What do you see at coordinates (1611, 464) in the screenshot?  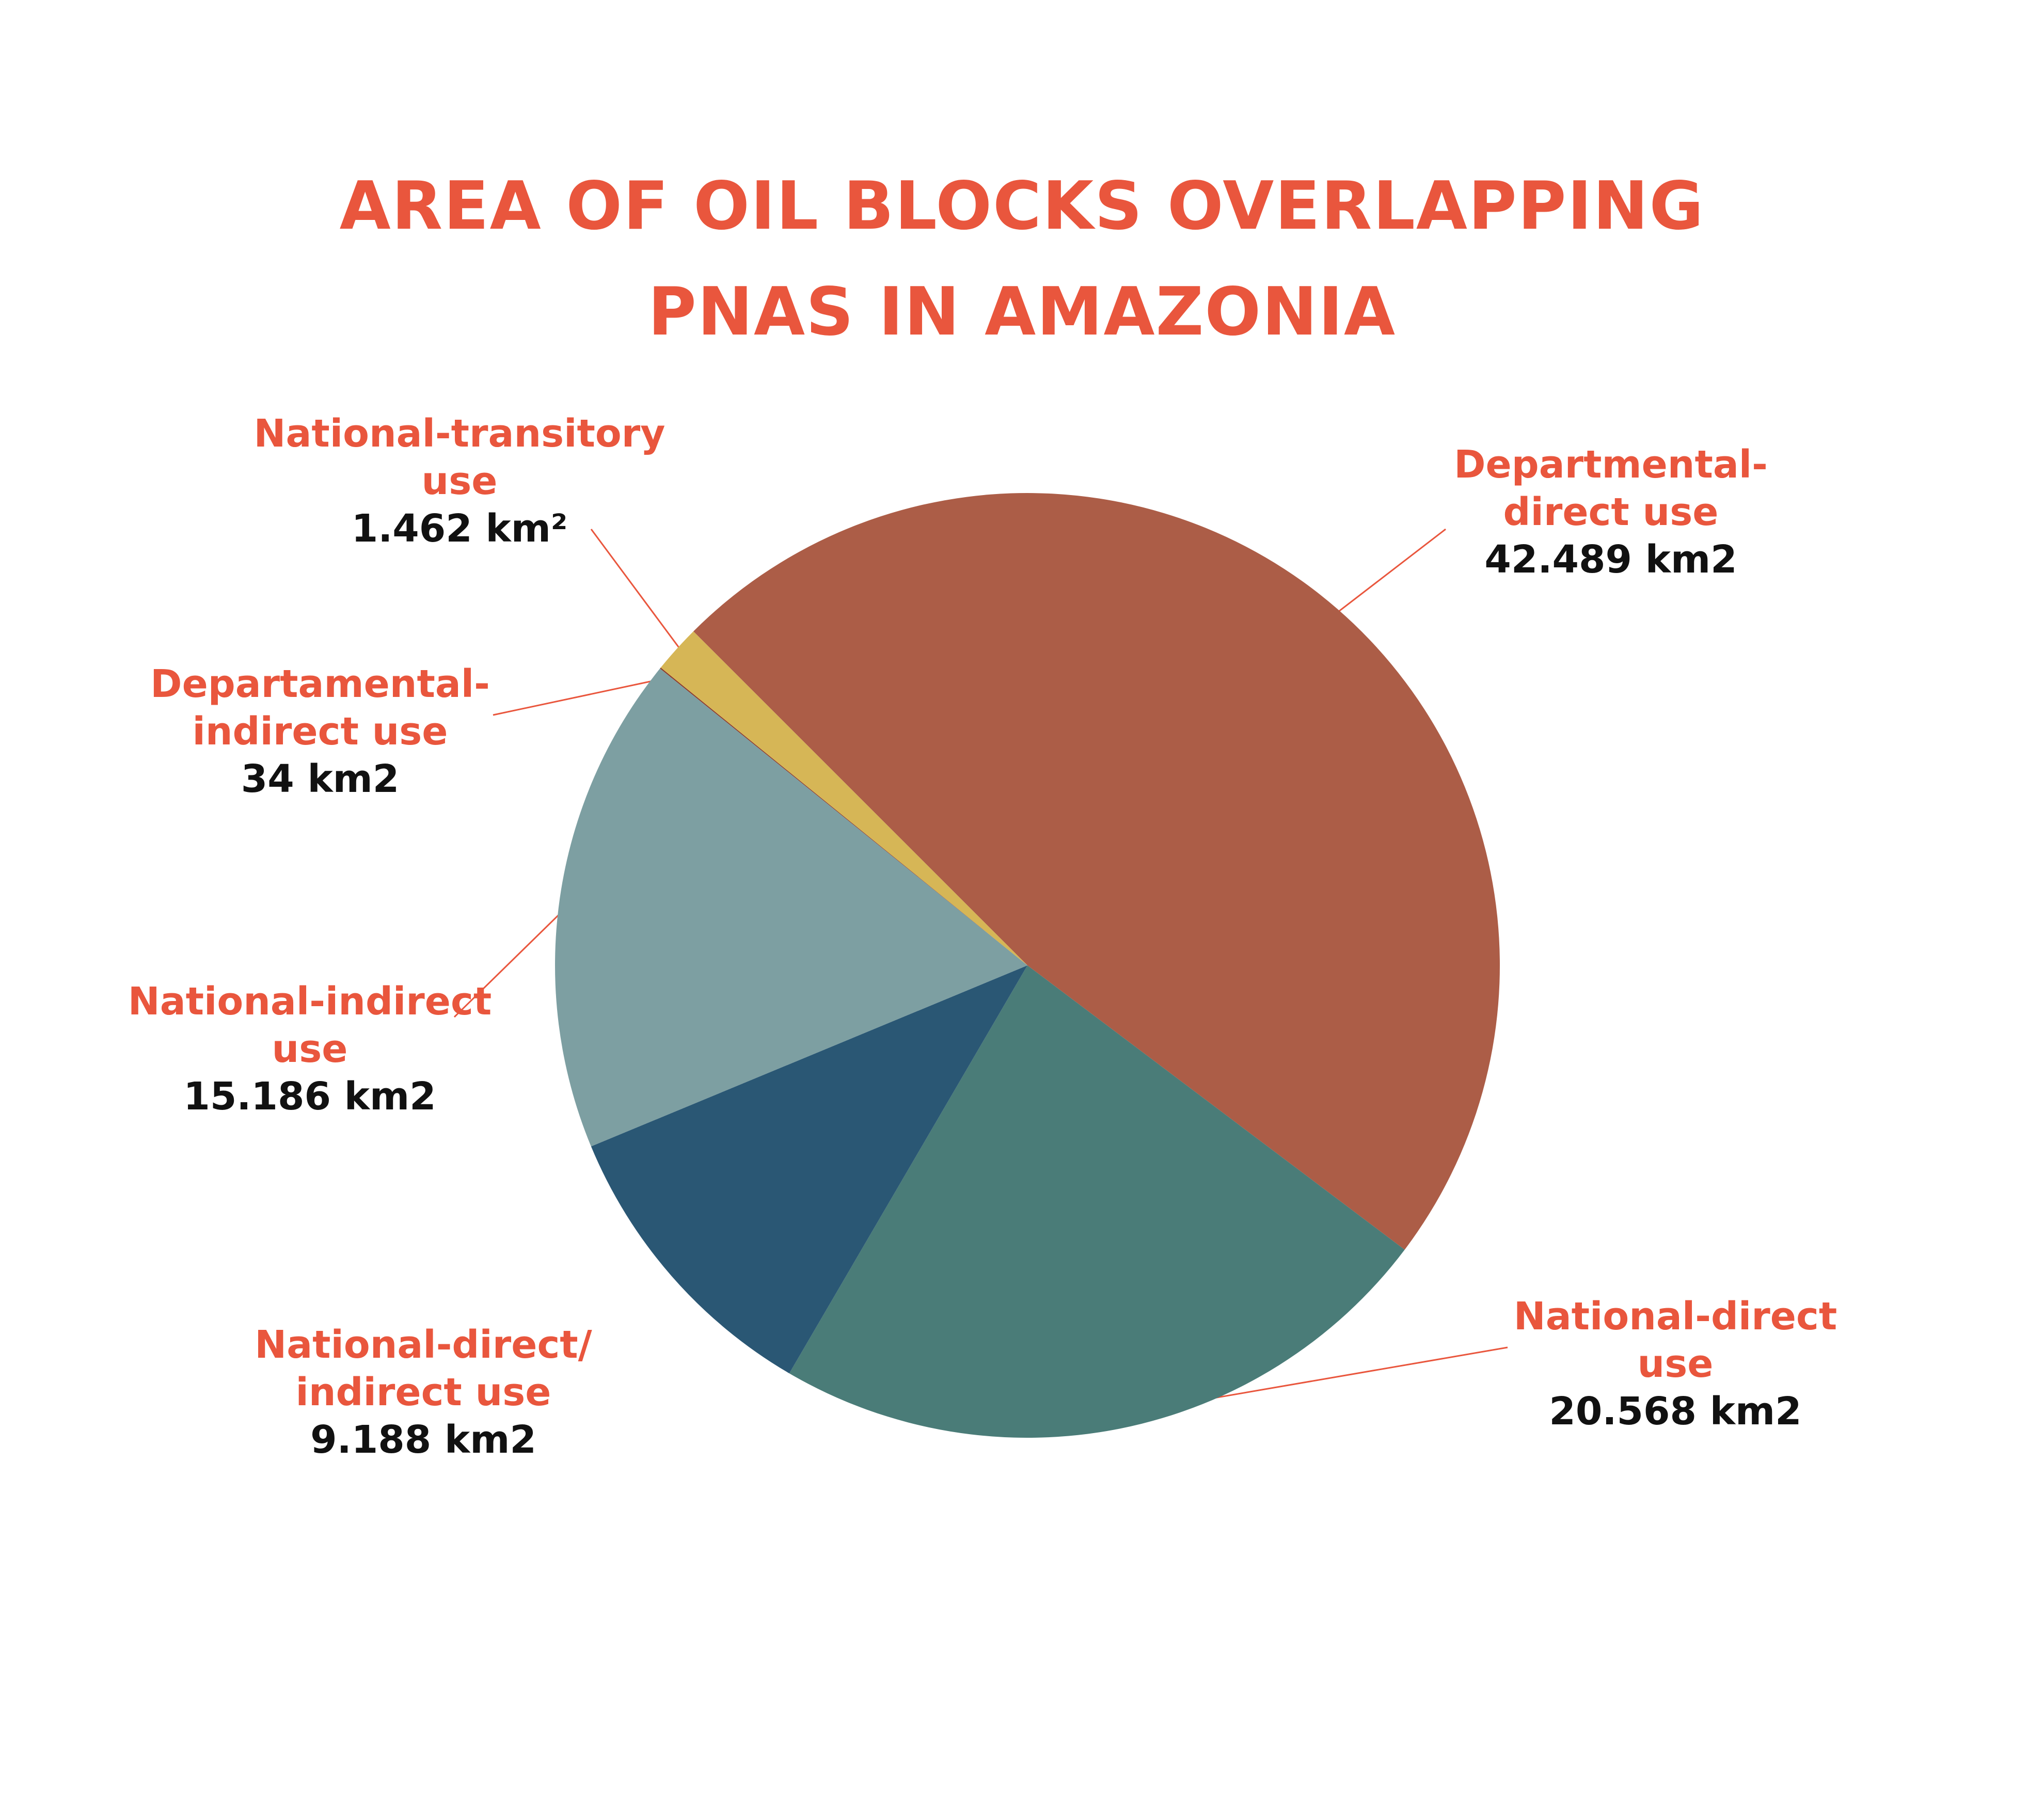 I see `slice-label-name: Departmental-` at bounding box center [1611, 464].